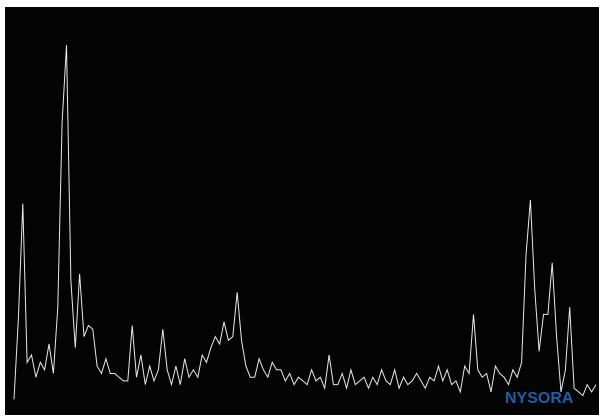 The height and width of the screenshot is (416, 603). I want to click on nysora-watermark: NYSORA, so click(539, 398).